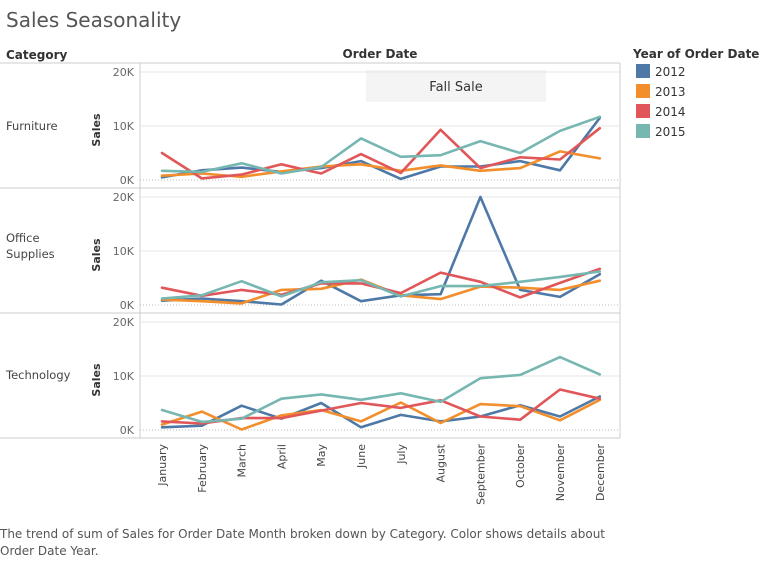 This screenshot has height=561, width=772. Describe the element at coordinates (401, 454) in the screenshot. I see `month-label: July` at that location.